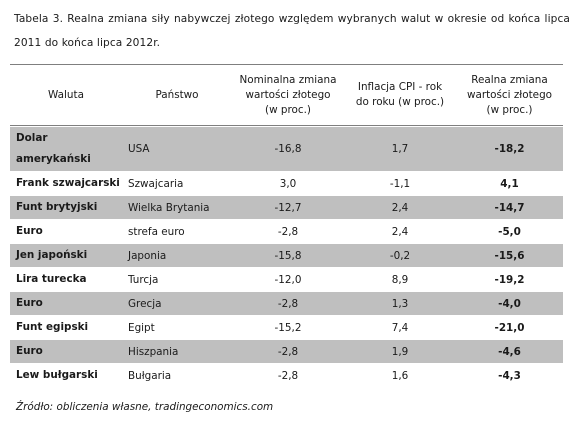  What do you see at coordinates (509, 183) in the screenshot?
I see `cell-real: 4,1` at bounding box center [509, 183].